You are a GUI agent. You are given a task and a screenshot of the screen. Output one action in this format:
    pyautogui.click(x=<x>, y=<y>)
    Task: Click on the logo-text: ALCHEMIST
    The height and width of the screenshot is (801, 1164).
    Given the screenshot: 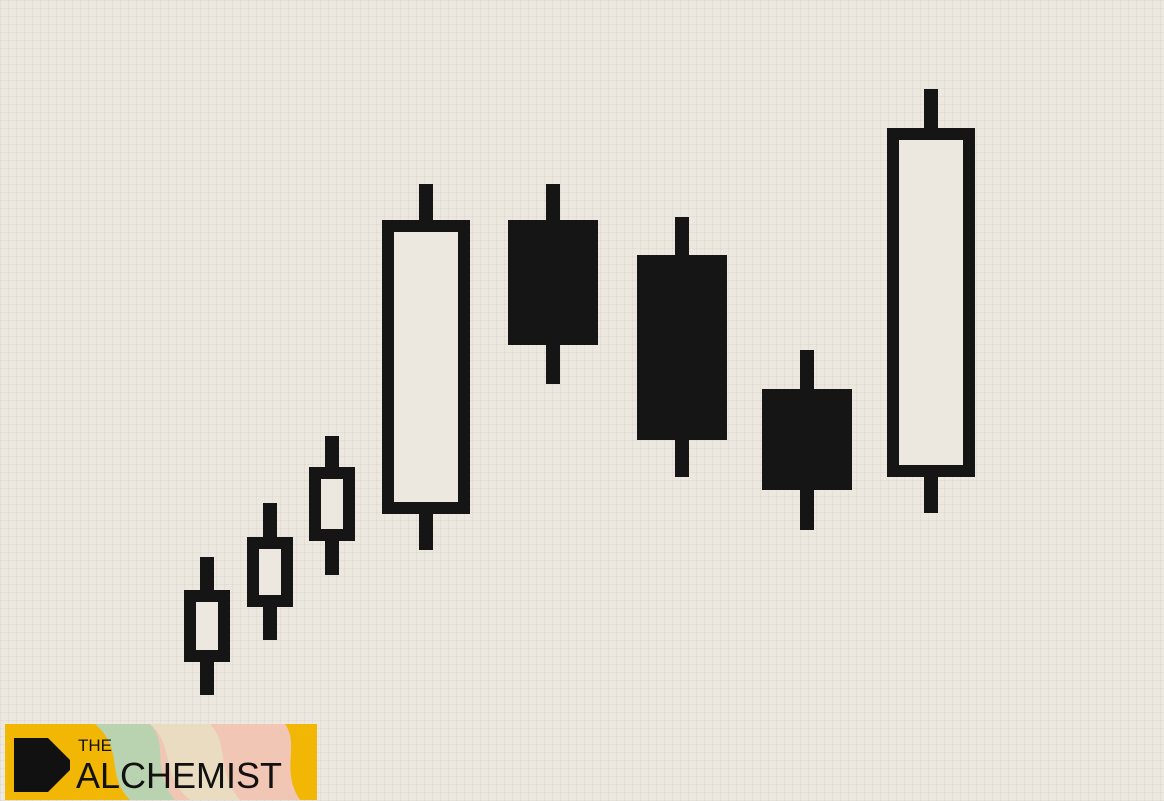 What is the action you would take?
    pyautogui.click(x=179, y=775)
    